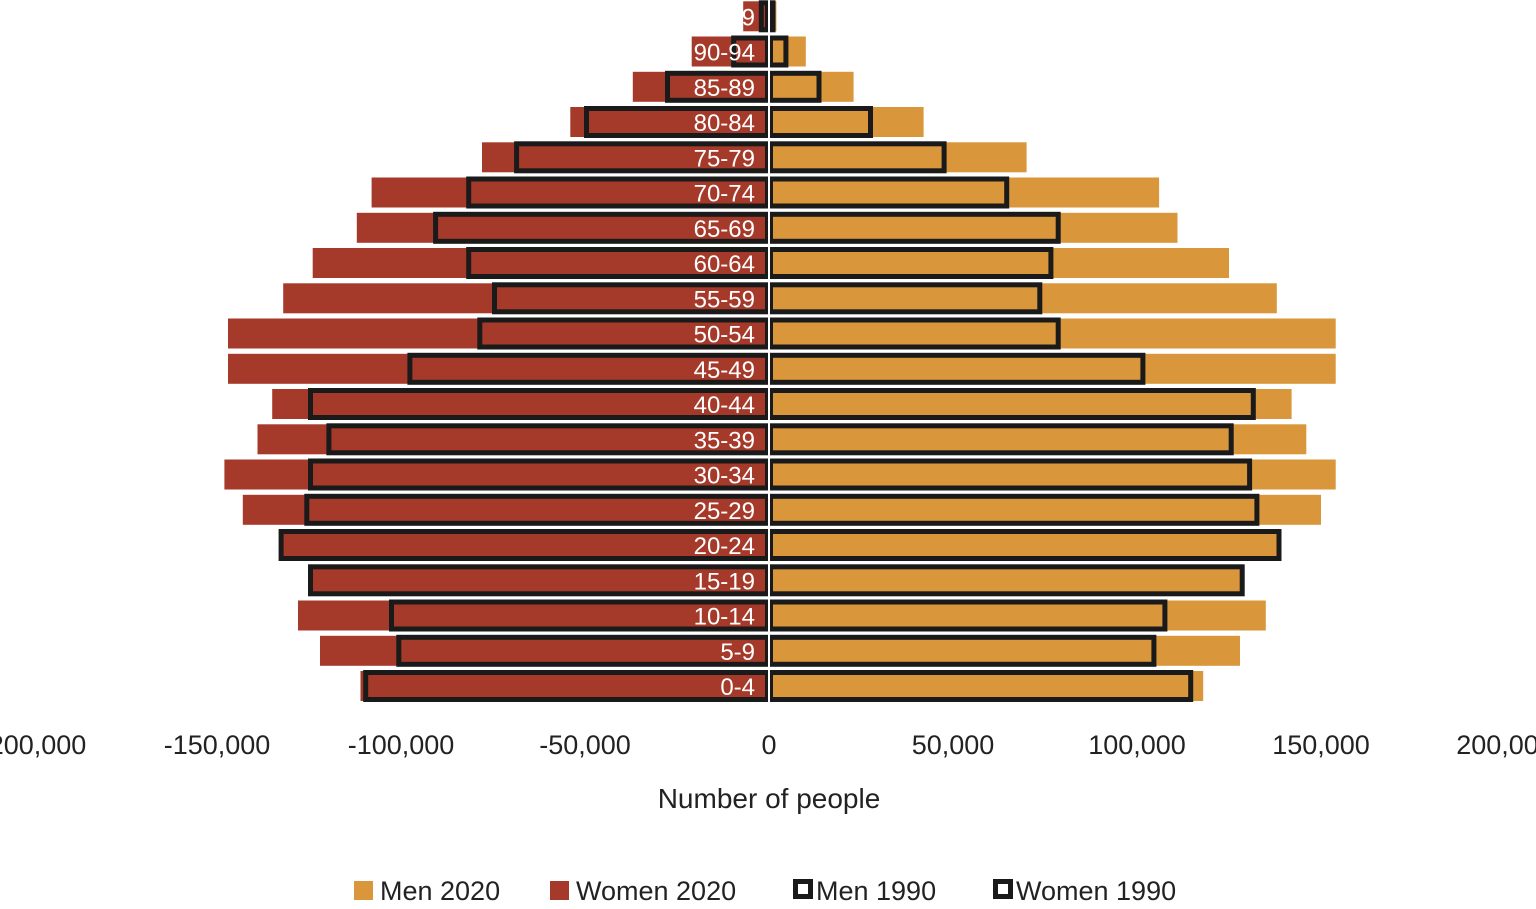 The width and height of the screenshot is (1536, 909). Describe the element at coordinates (724, 229) in the screenshot. I see `category-label-65-69: 65-69` at that location.